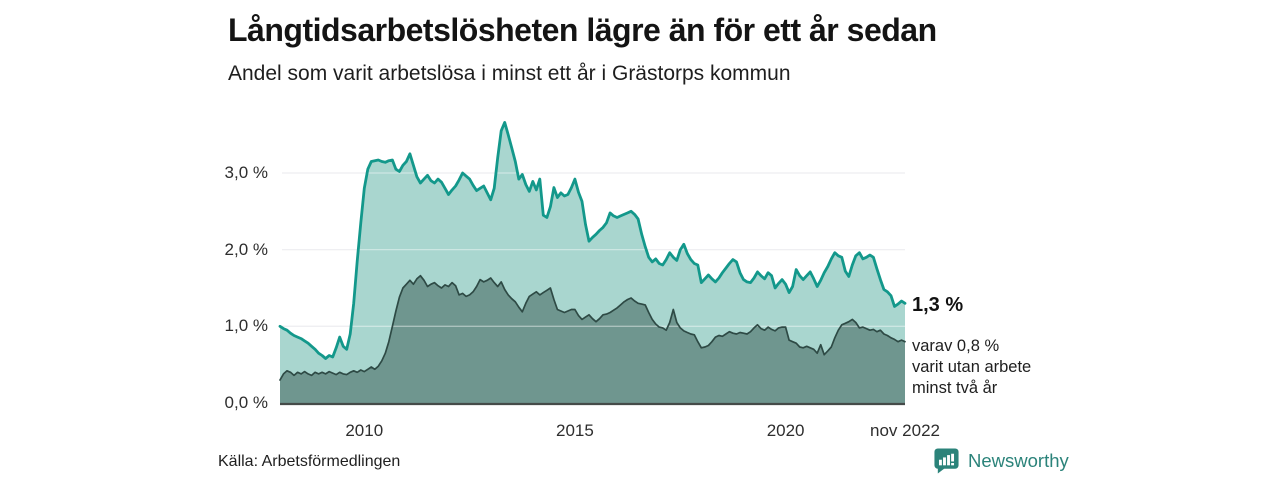 The image size is (1280, 480). I want to click on source-text: Källa: Arbetsförmedlingen, so click(309, 461).